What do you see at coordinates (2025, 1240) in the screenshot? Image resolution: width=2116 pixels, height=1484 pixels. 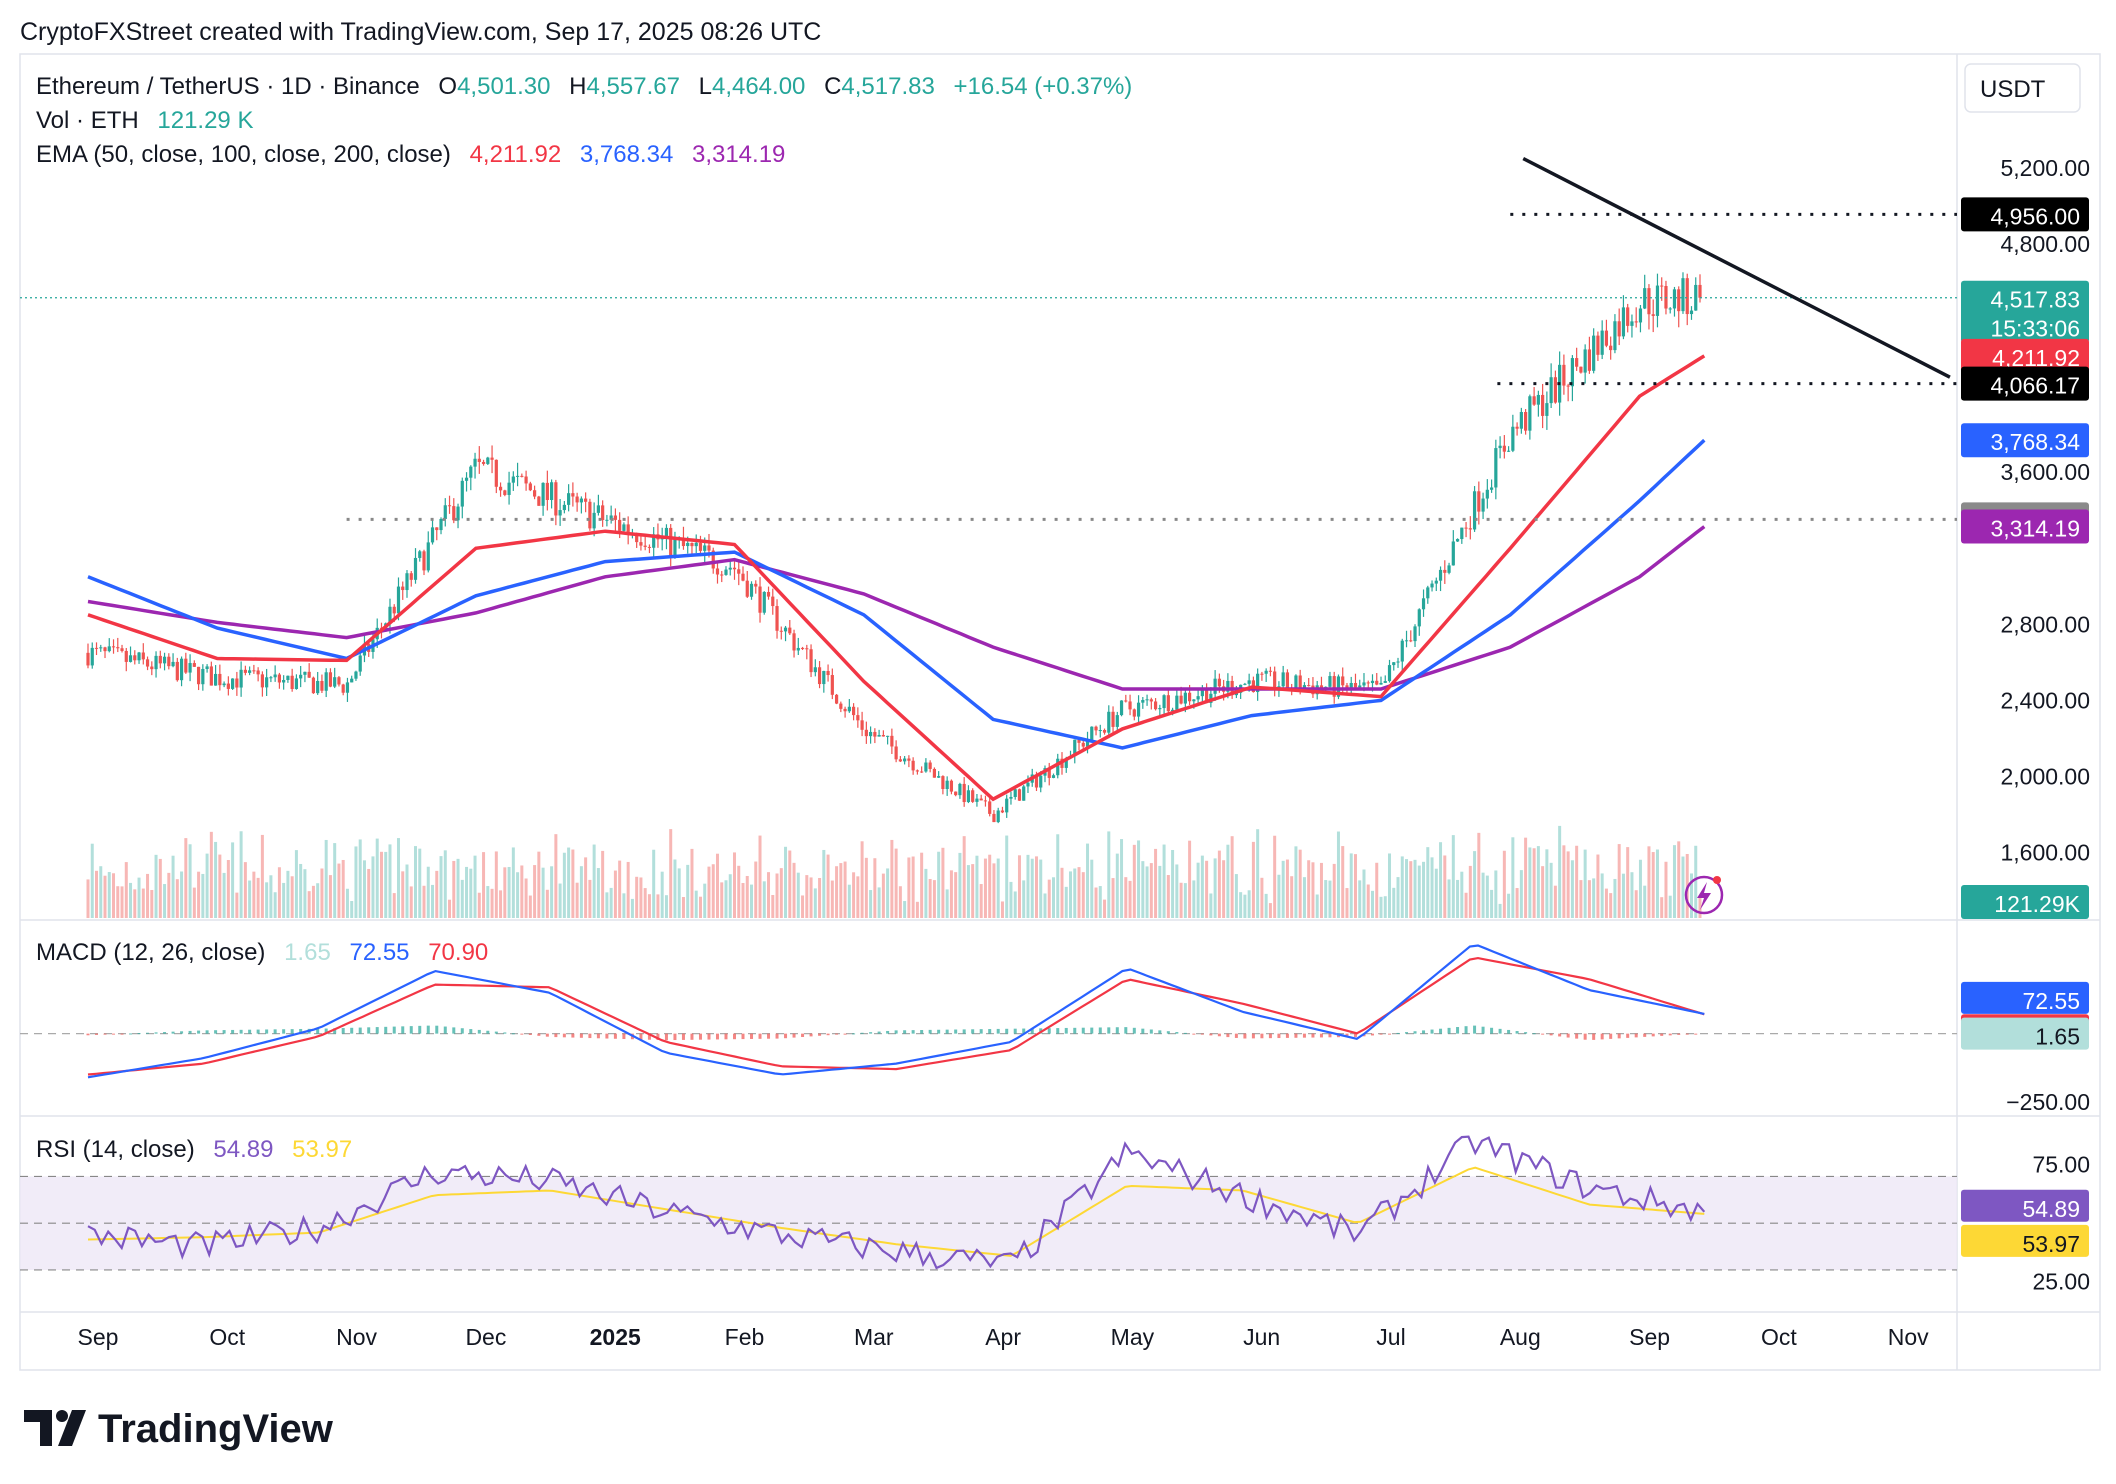 I see `rsi-ma-badge-bg` at bounding box center [2025, 1240].